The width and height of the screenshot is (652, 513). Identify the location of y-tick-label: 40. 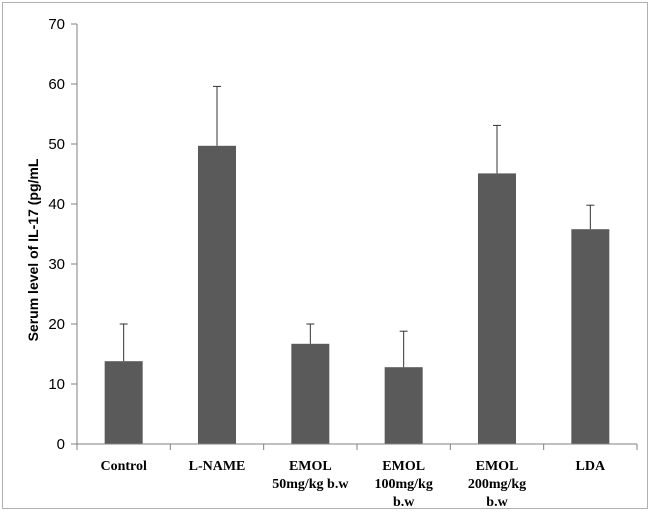
(56, 204).